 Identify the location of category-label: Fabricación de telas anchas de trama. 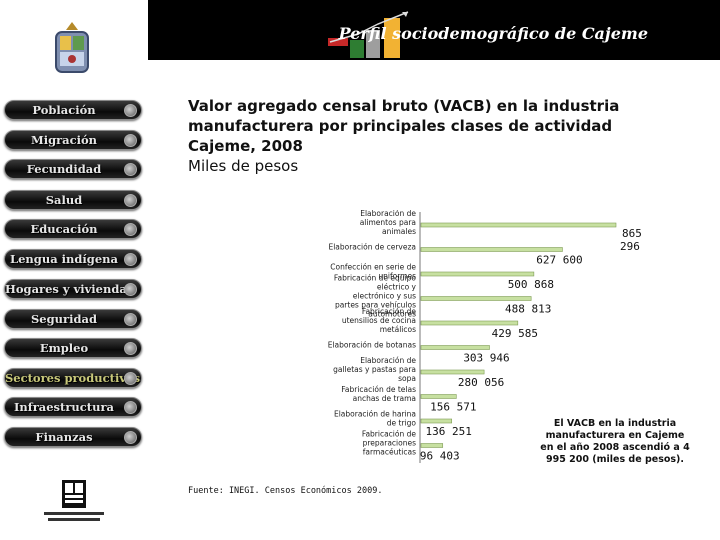
(378, 394).